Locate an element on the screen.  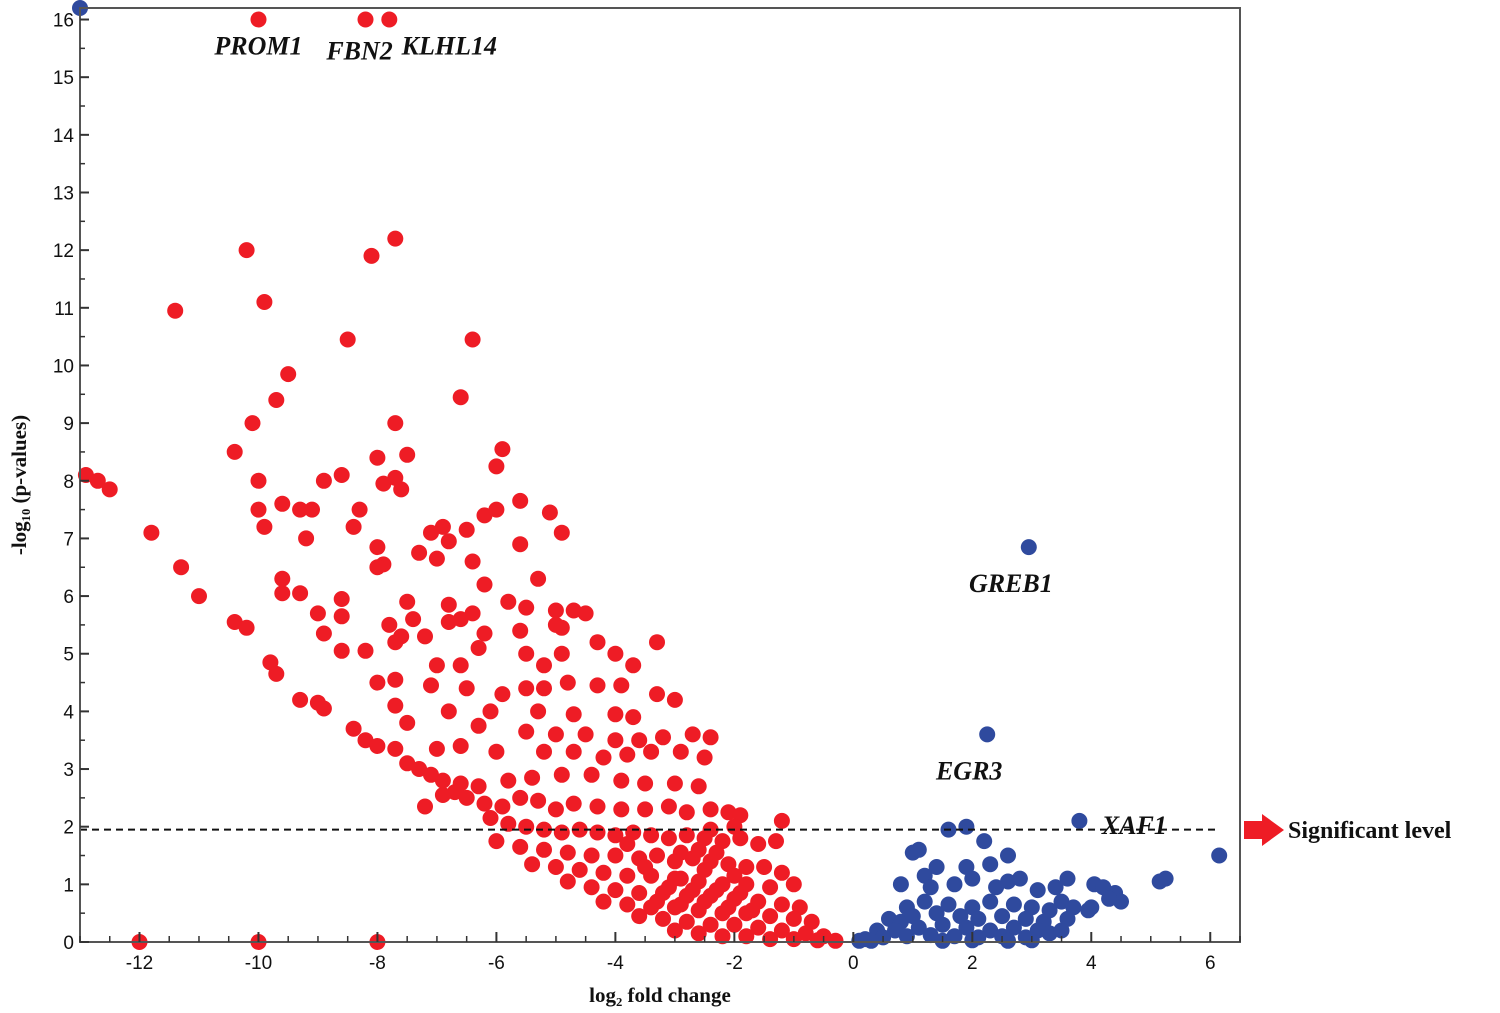
y-tick-label: 16 is located at coordinates (63, 21).